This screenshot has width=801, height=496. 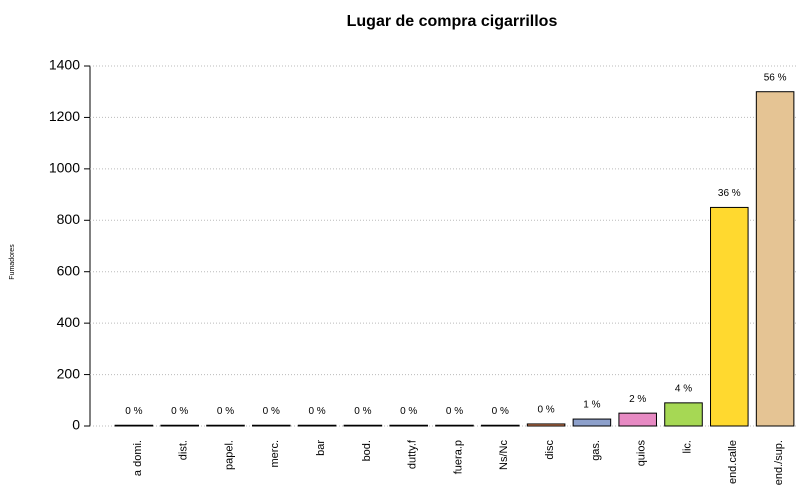 What do you see at coordinates (69, 270) in the screenshot?
I see `y-tick-label: 600` at bounding box center [69, 270].